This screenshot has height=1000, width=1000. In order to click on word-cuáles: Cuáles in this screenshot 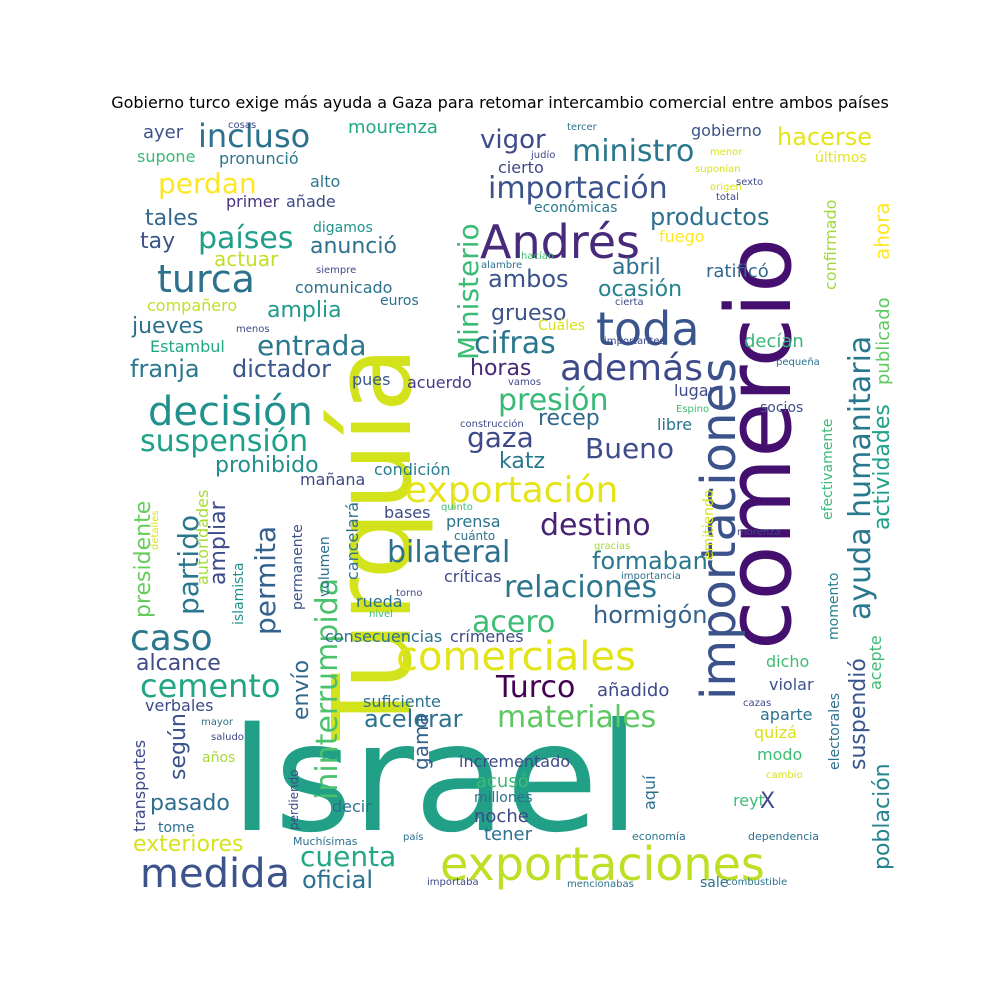, I will do `click(561, 326)`.